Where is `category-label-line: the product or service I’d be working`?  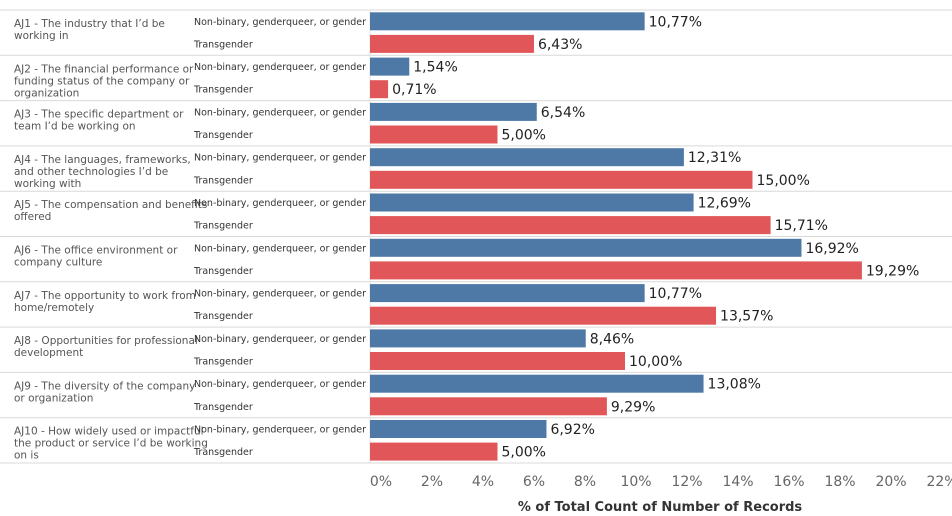 category-label-line: the product or service I’d be working is located at coordinates (111, 444).